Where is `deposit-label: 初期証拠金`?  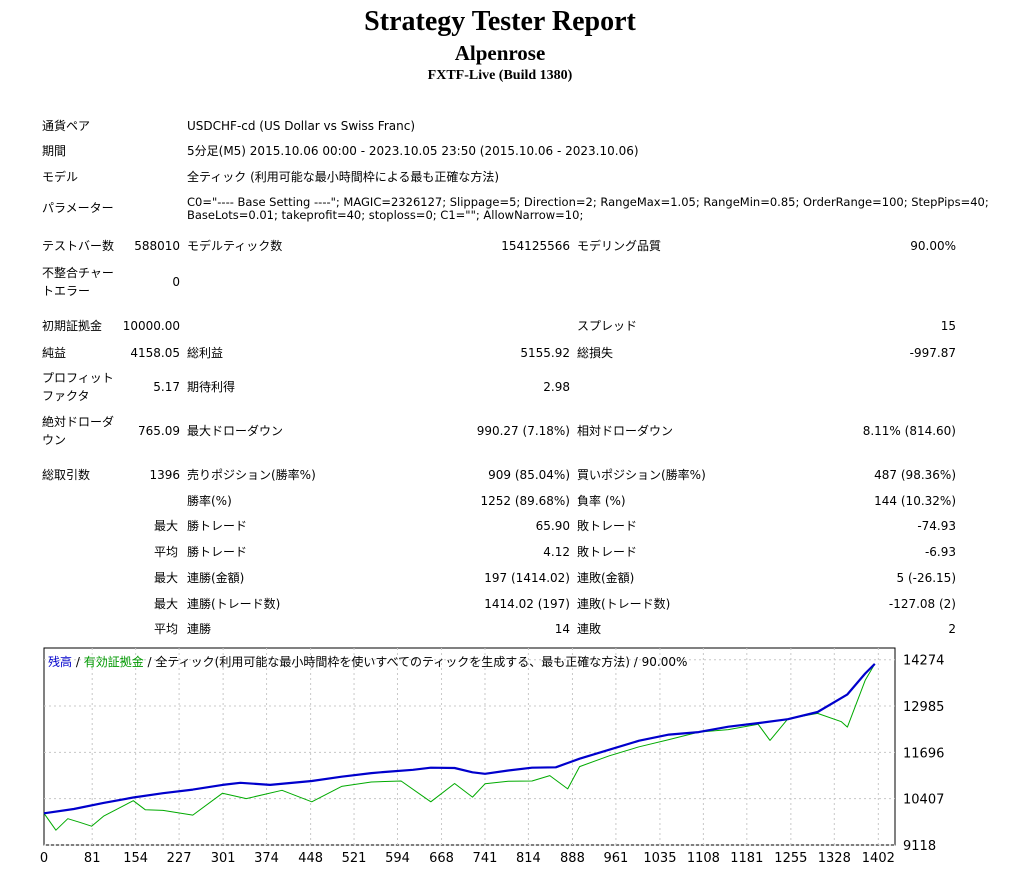 deposit-label: 初期証拠金 is located at coordinates (72, 326).